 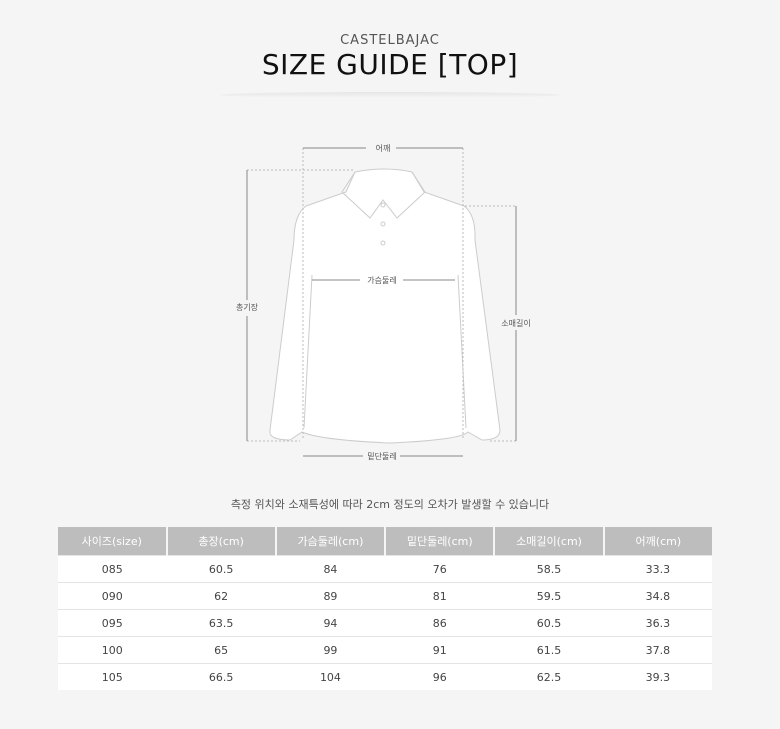 I want to click on column-header: 밑단둘레(cm), so click(x=439, y=541).